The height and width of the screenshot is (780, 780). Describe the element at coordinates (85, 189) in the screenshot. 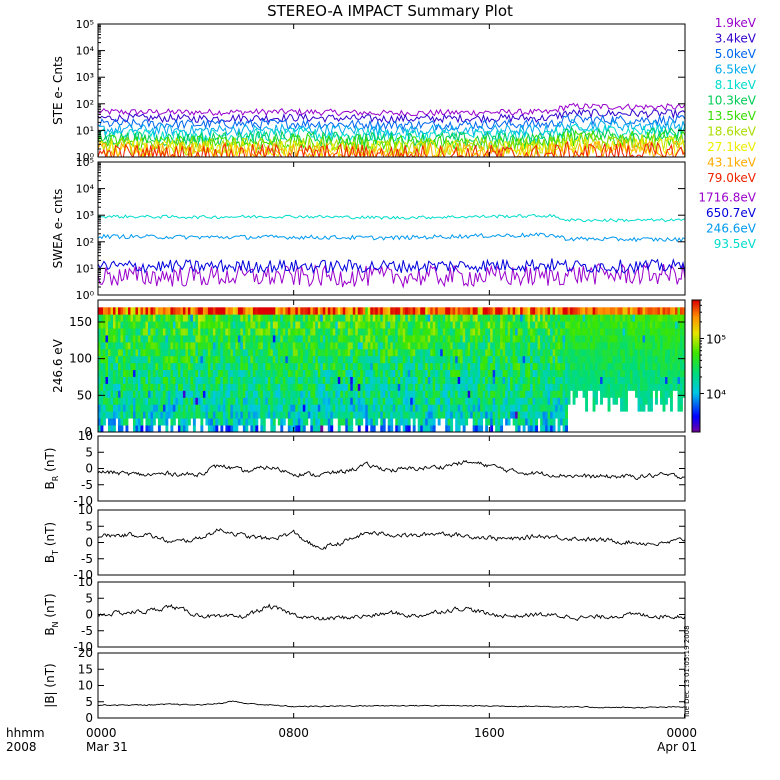

I see `panel-swea-y-tick-label: 10⁴` at that location.